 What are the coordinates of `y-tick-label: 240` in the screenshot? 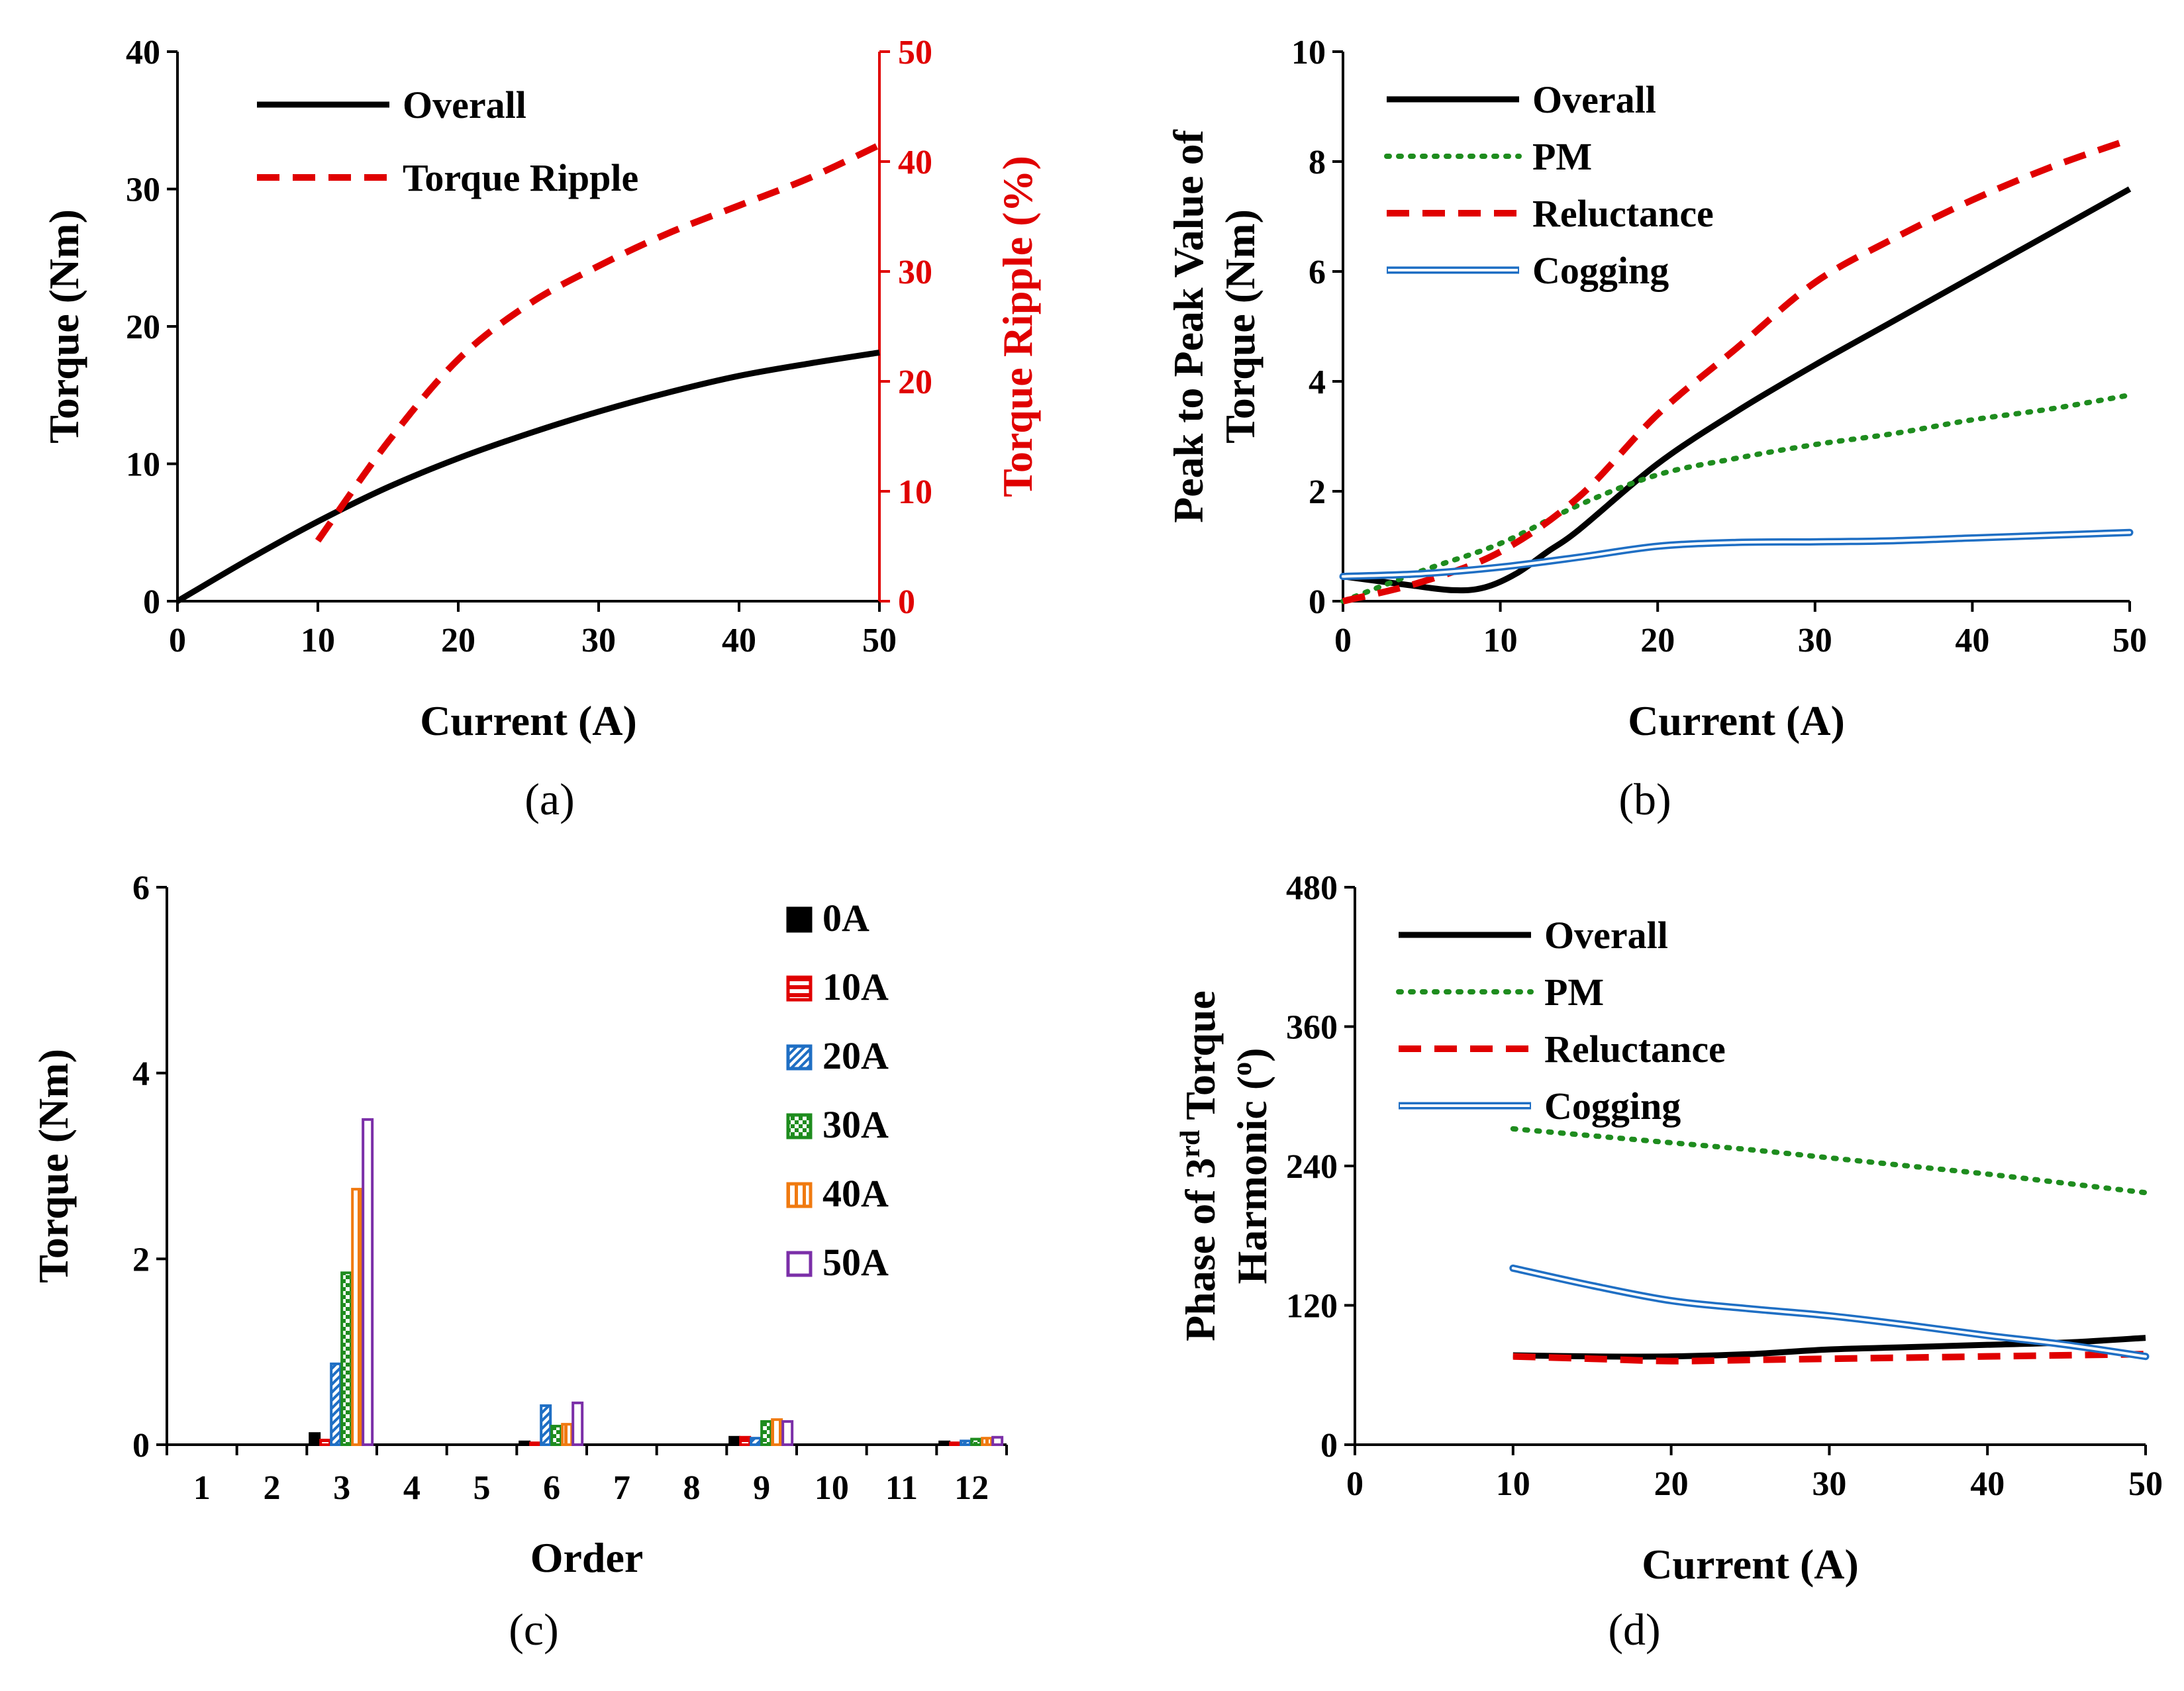 It's located at (1312, 1167).